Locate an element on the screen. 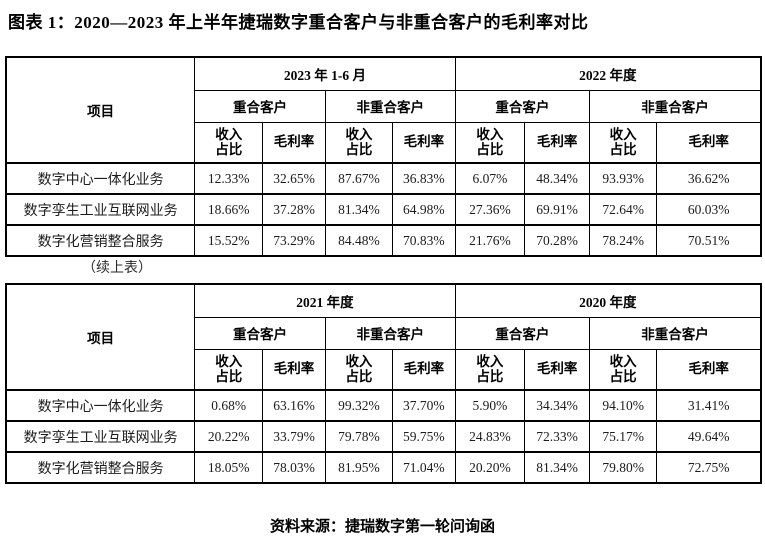  continuation-note: （续上表） is located at coordinates (117, 268).